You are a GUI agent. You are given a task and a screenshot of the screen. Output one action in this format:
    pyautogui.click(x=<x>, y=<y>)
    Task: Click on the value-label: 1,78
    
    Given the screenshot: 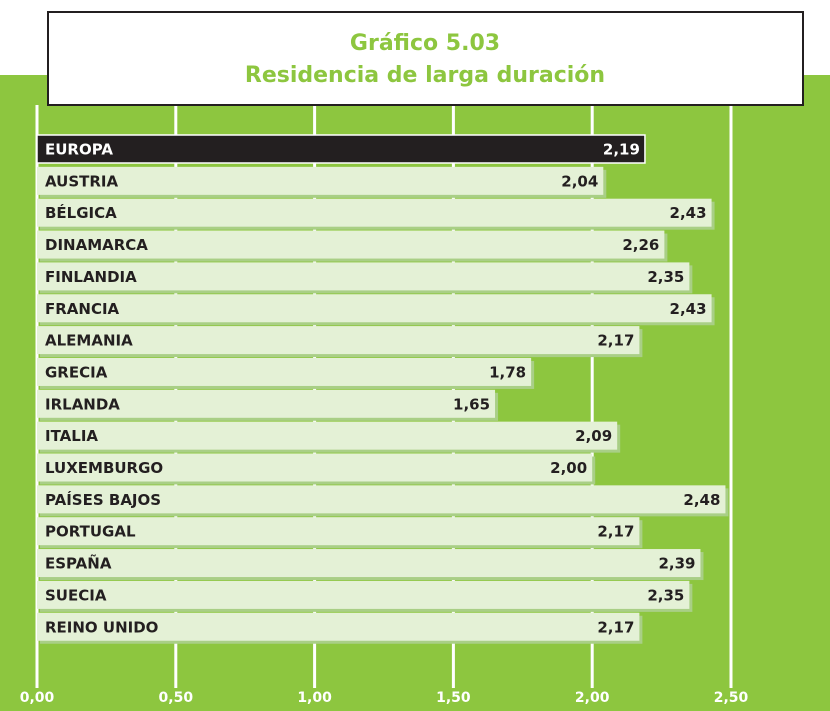 What is the action you would take?
    pyautogui.click(x=507, y=372)
    